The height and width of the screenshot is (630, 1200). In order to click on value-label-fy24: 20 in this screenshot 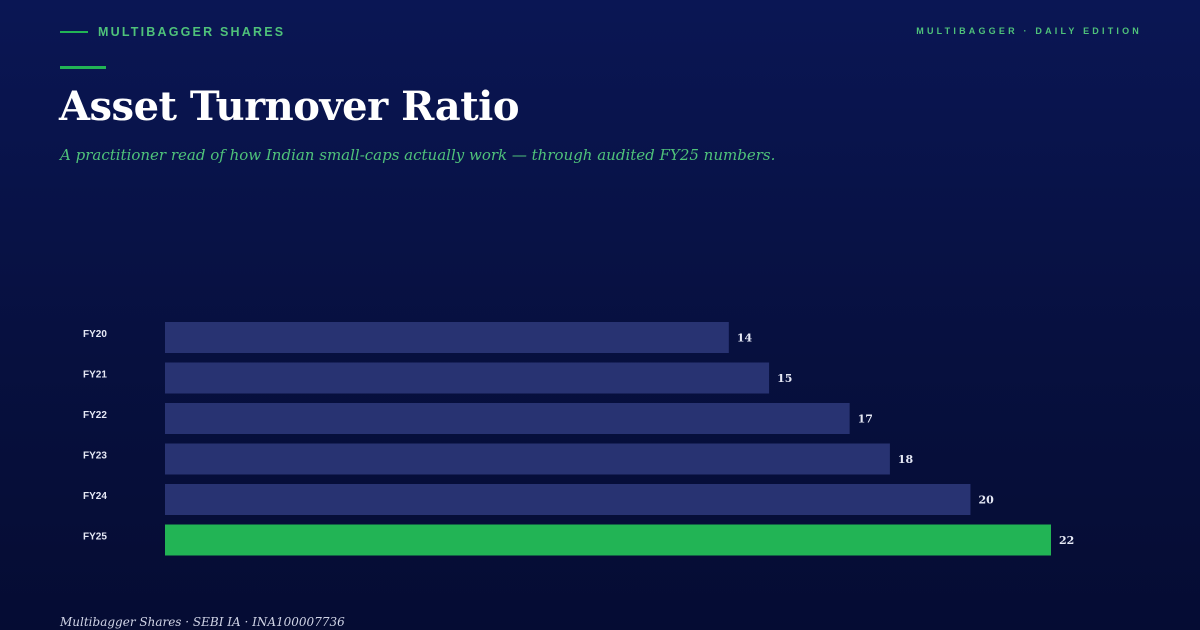, I will do `click(986, 500)`.